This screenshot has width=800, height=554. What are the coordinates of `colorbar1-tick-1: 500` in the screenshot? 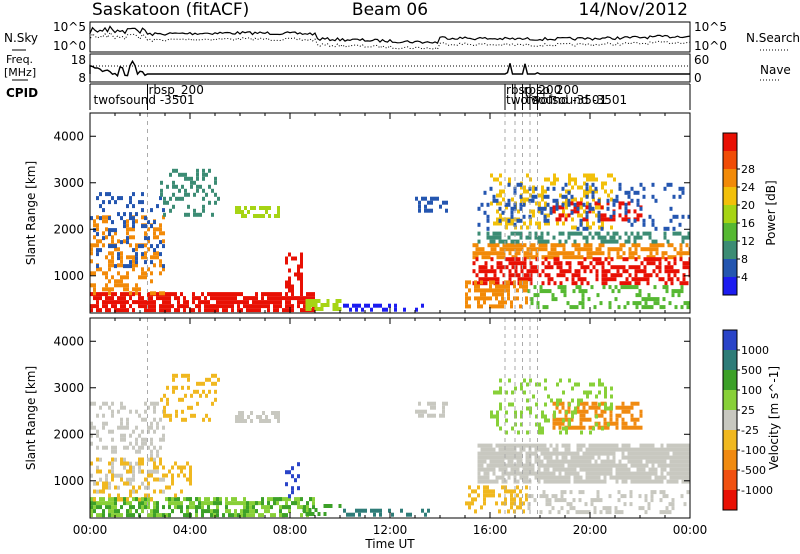 It's located at (751, 370).